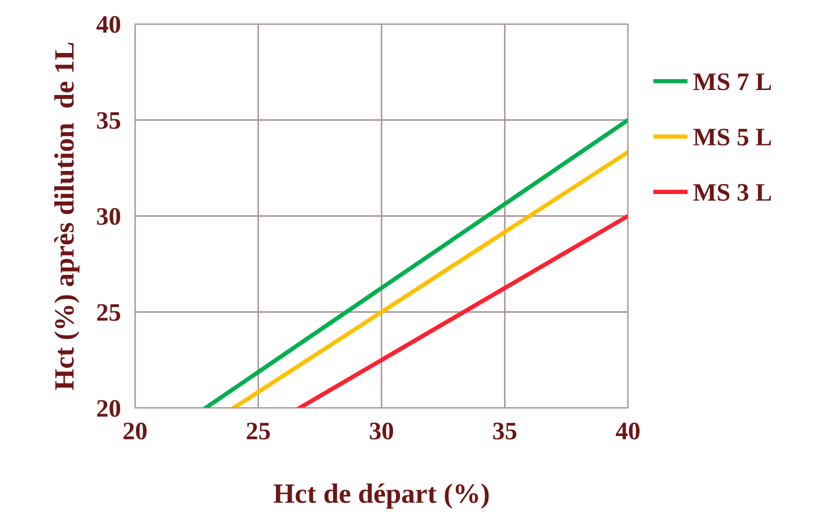 This screenshot has width=815, height=526. Describe the element at coordinates (135, 431) in the screenshot. I see `x-tick-label: 20` at that location.